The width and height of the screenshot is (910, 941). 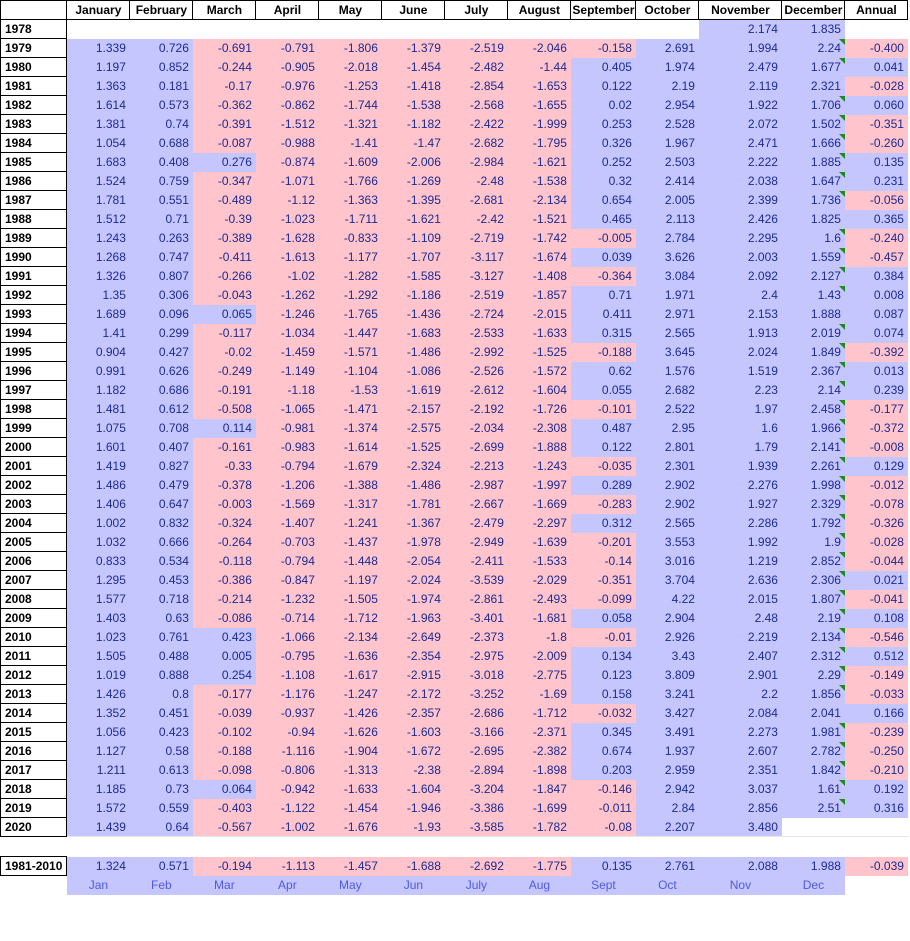 I want to click on value-cell: 2.286, so click(x=740, y=523).